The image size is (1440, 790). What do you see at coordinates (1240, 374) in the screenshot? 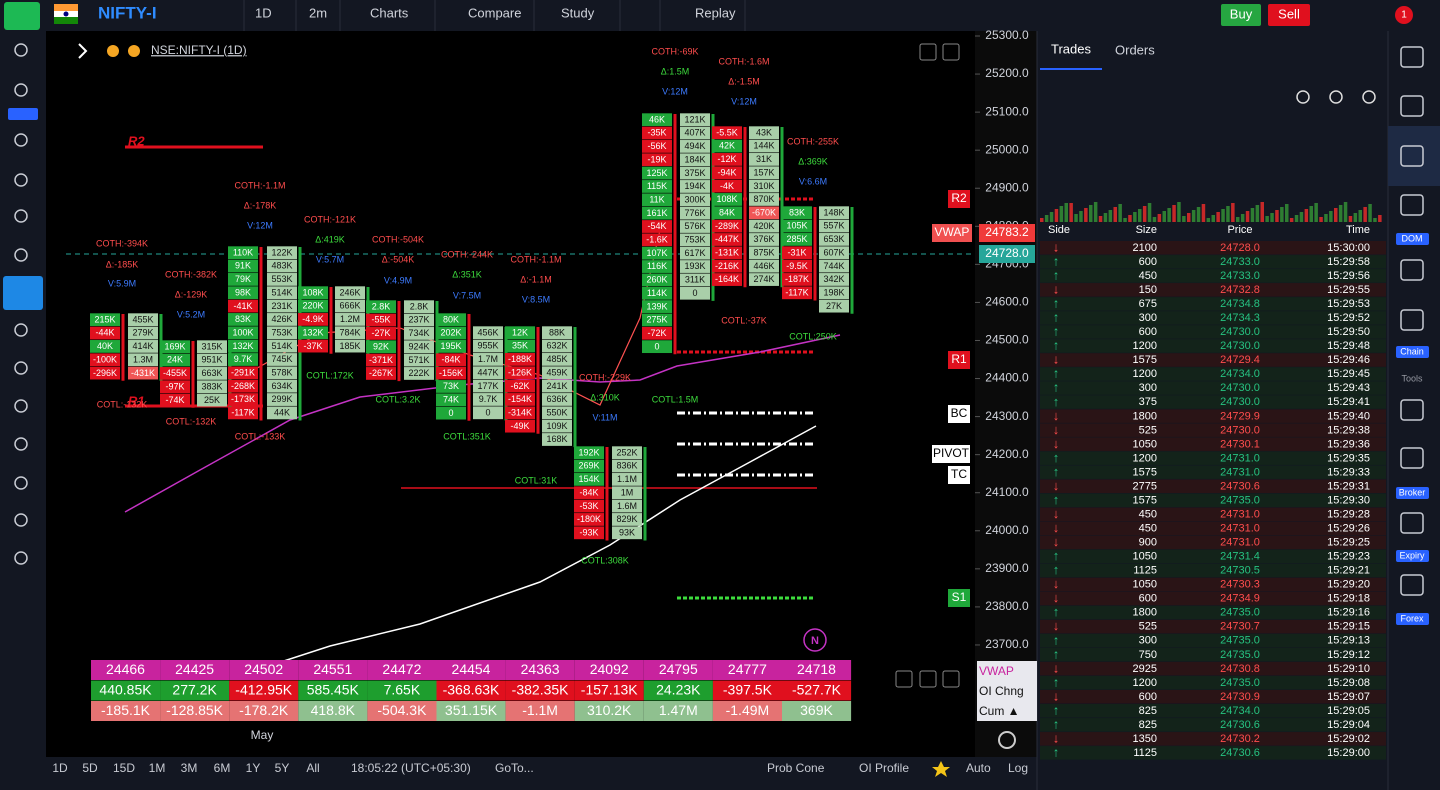
I see `trade-price: 24734.0` at bounding box center [1240, 374].